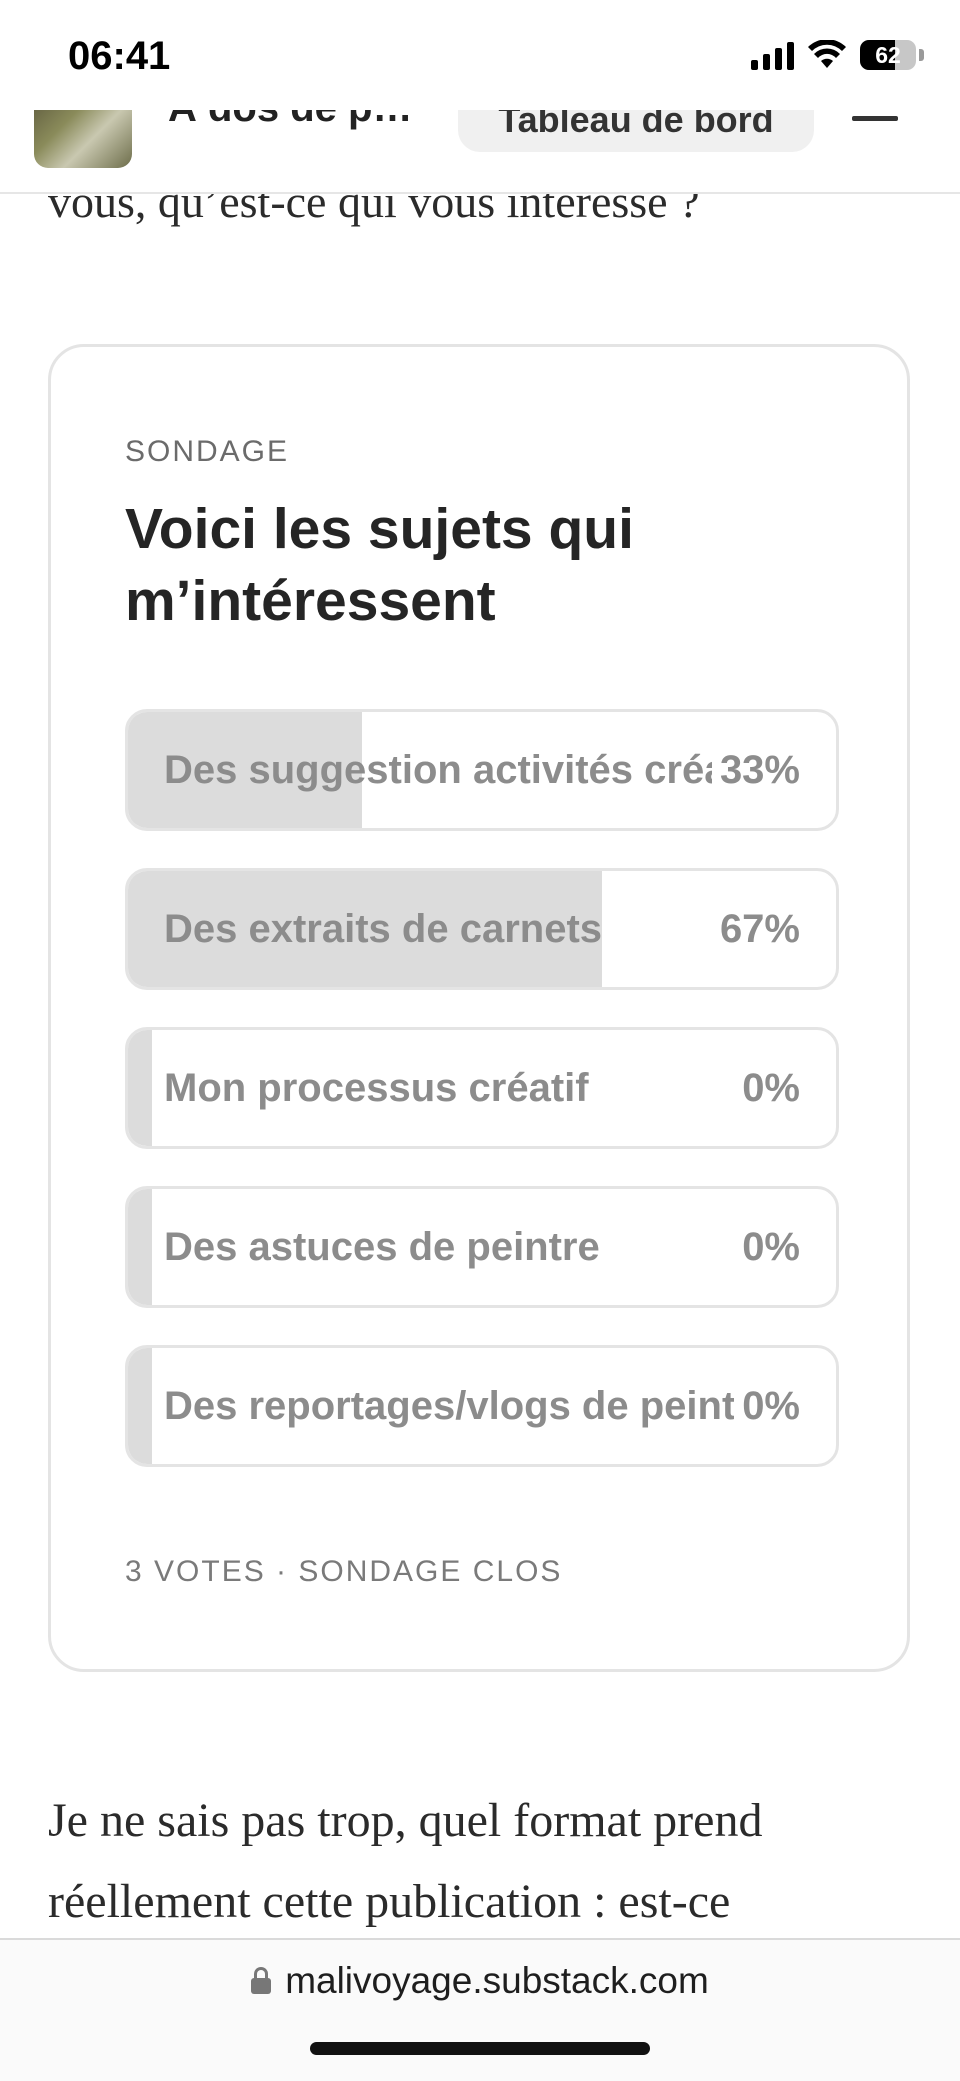 The width and height of the screenshot is (960, 2081). I want to click on lock-icon, so click(261, 1980).